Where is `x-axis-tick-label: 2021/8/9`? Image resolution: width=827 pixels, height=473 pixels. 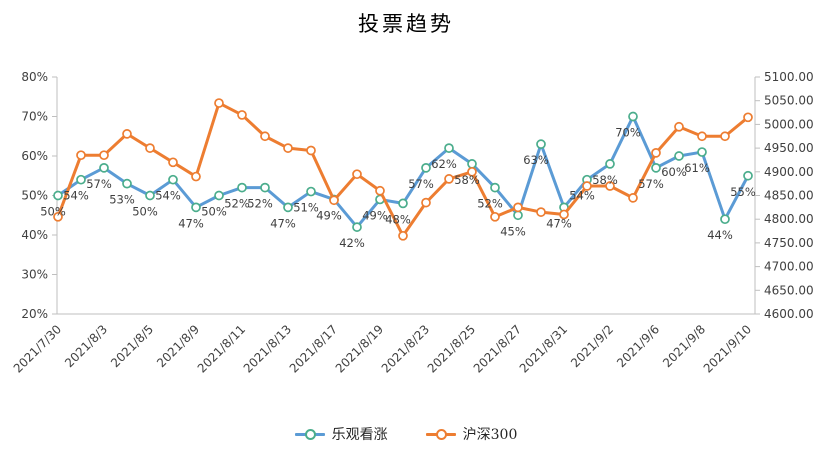 x-axis-tick-label: 2021/8/9 is located at coordinates (178, 346).